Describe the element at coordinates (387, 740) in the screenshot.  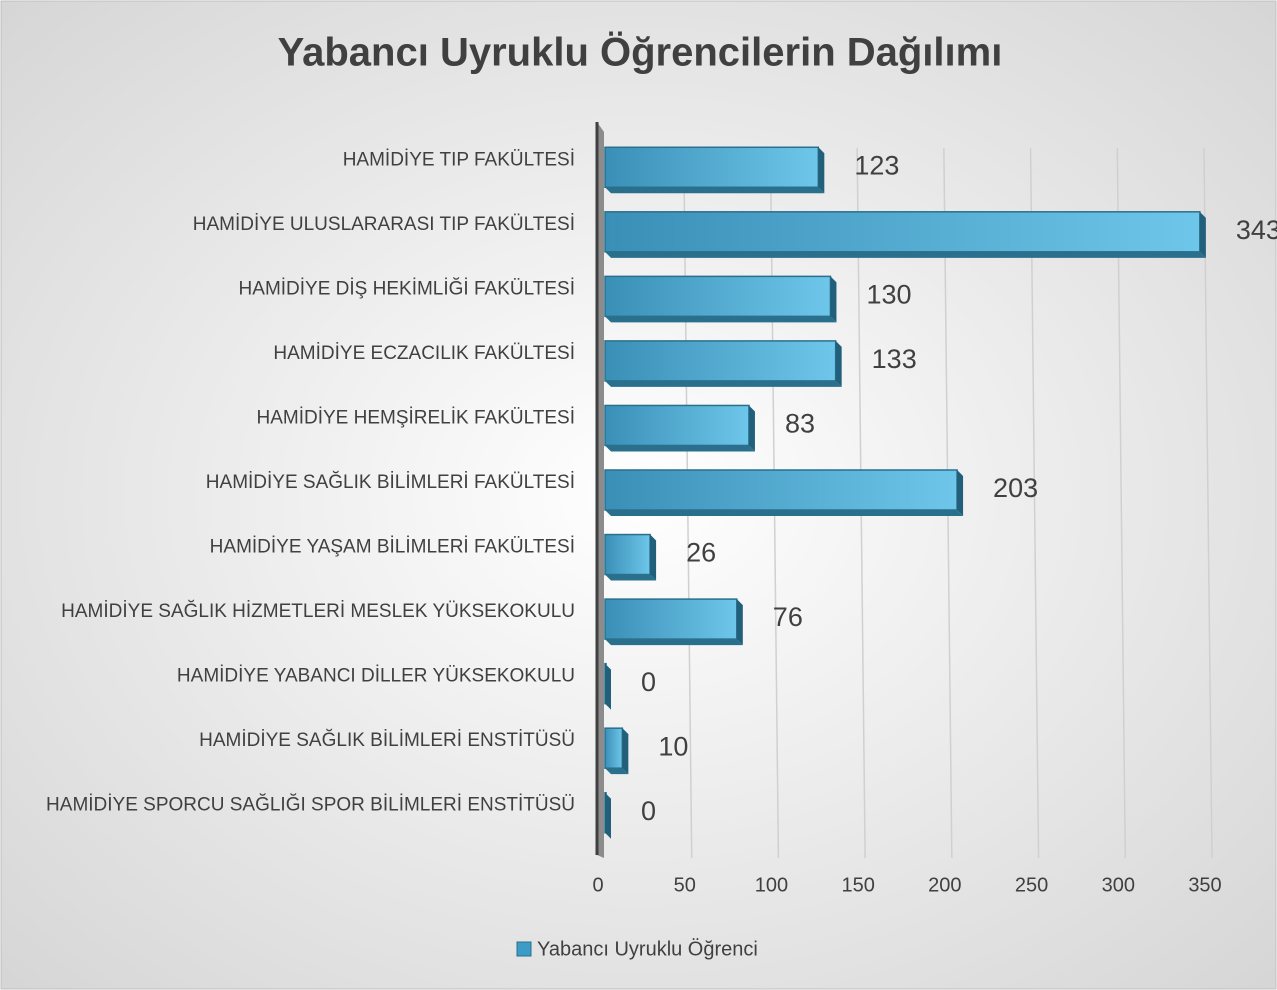
I see `y-tick-label: HAMİDİYE SAĞLIK BİLİMLERİ ENSTİTÜSÜ` at that location.